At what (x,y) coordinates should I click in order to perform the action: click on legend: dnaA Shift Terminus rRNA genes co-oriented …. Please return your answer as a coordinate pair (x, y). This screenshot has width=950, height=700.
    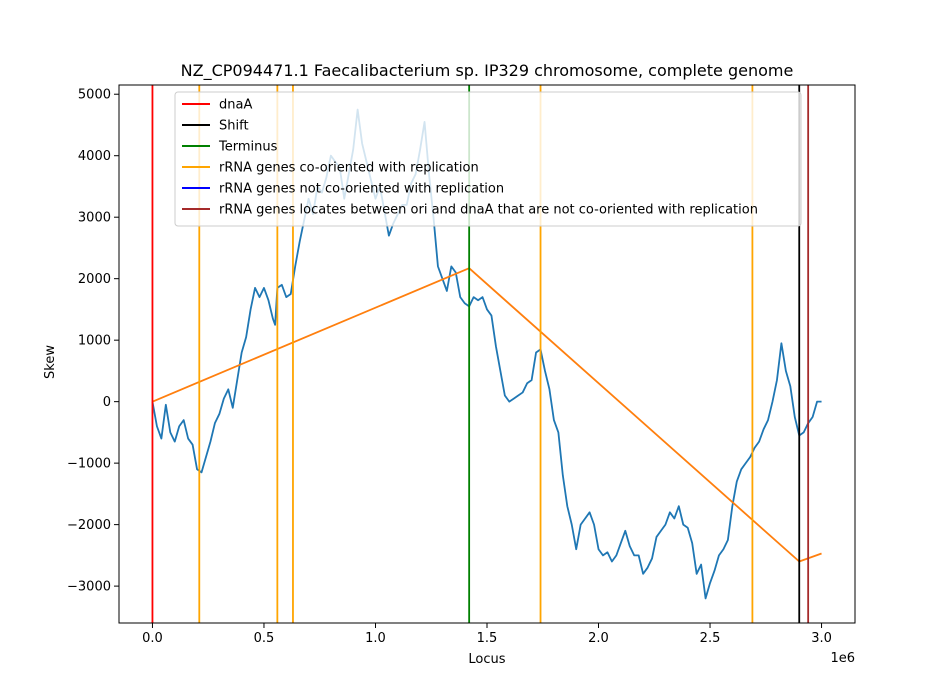
    Looking at the image, I should click on (488, 159).